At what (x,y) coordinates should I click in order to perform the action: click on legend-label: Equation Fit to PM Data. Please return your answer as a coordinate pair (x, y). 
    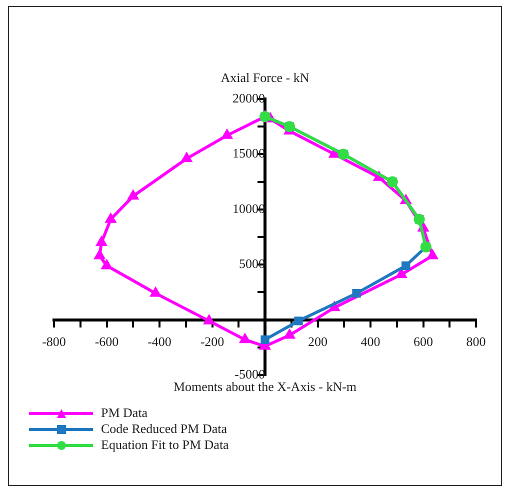
    Looking at the image, I should click on (165, 445).